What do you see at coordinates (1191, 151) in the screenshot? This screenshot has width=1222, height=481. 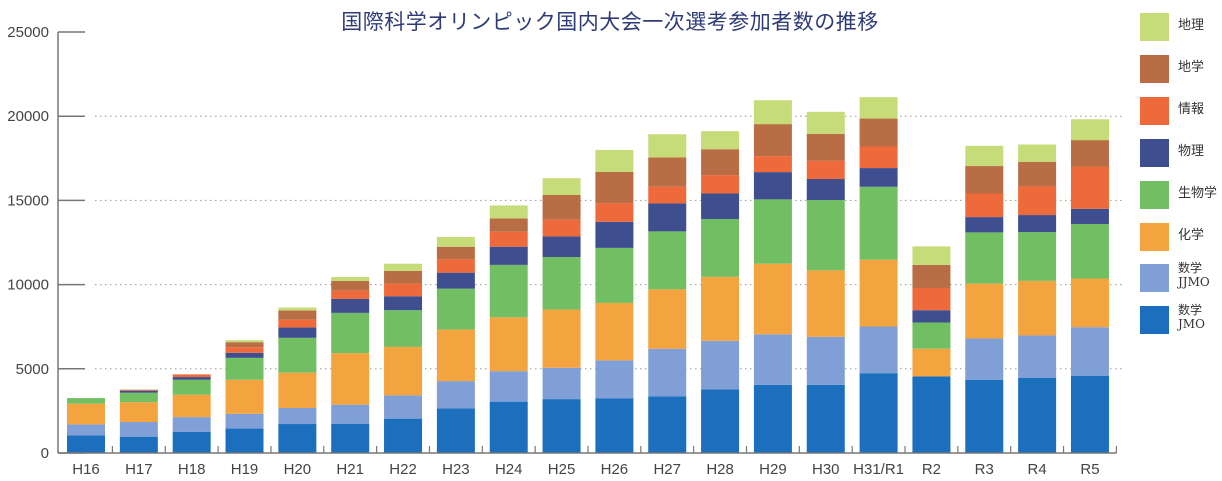 I see `legend-label: 物理` at bounding box center [1191, 151].